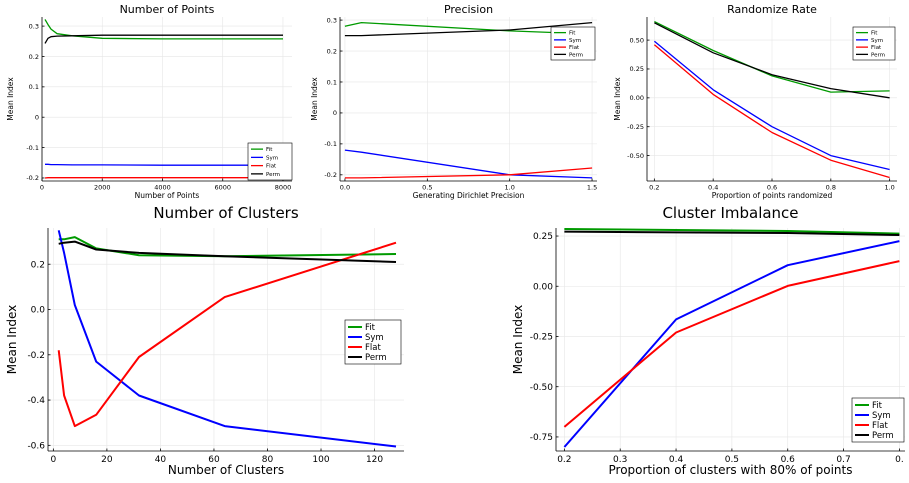  What do you see at coordinates (592, 188) in the screenshot?
I see `x-tick-label: 1.5` at bounding box center [592, 188].